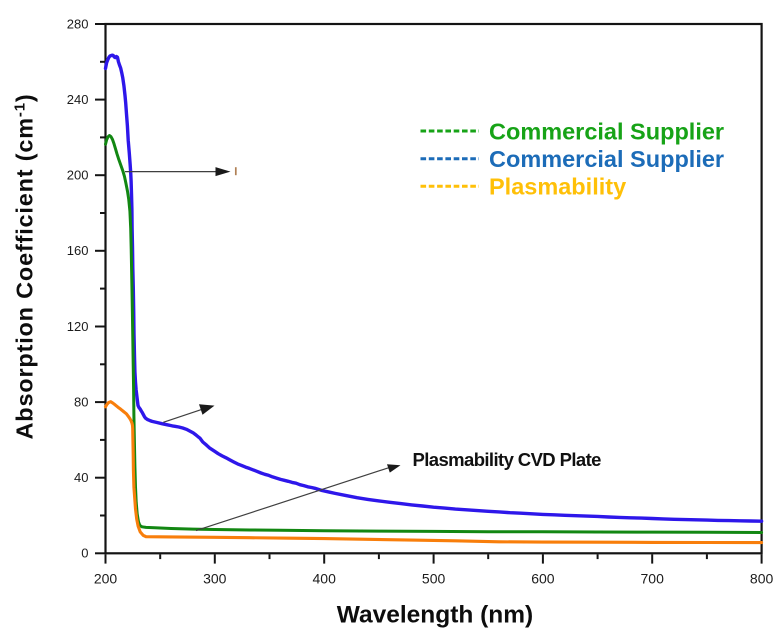 Image resolution: width=783 pixels, height=643 pixels. Describe the element at coordinates (78, 326) in the screenshot. I see `svg-text: 120` at that location.